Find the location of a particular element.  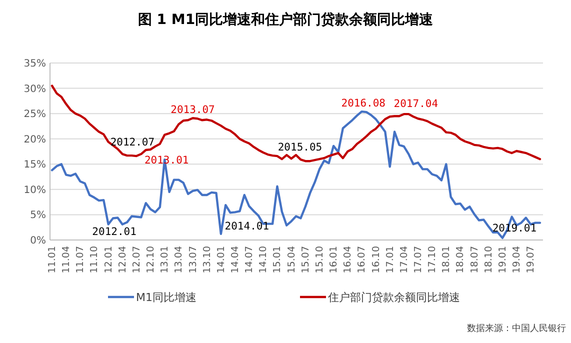

x-tick-label: 11.04 is located at coordinates (66, 260).